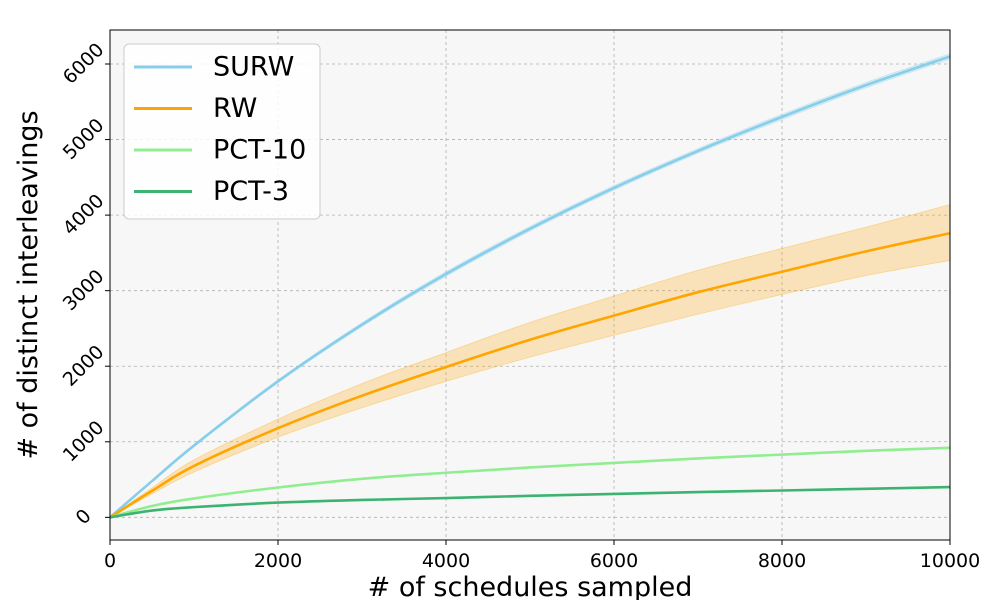  What do you see at coordinates (251, 191) in the screenshot?
I see `legend-label-pct-3: PCT-3` at bounding box center [251, 191].